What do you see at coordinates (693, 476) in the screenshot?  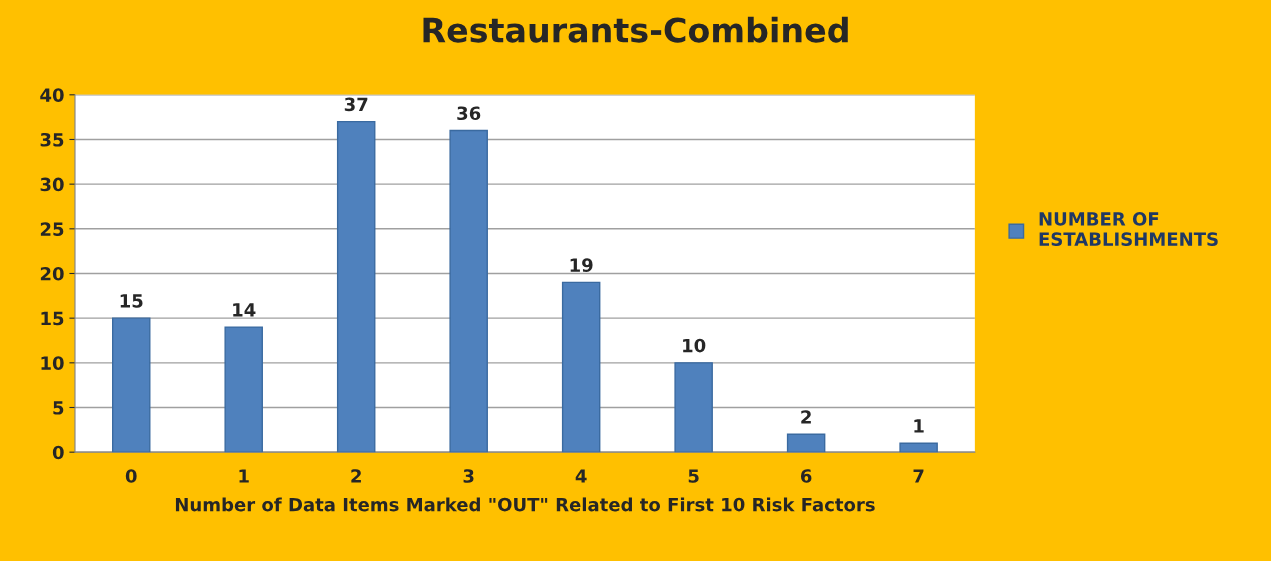 I see `x-tick-label: 5` at bounding box center [693, 476].